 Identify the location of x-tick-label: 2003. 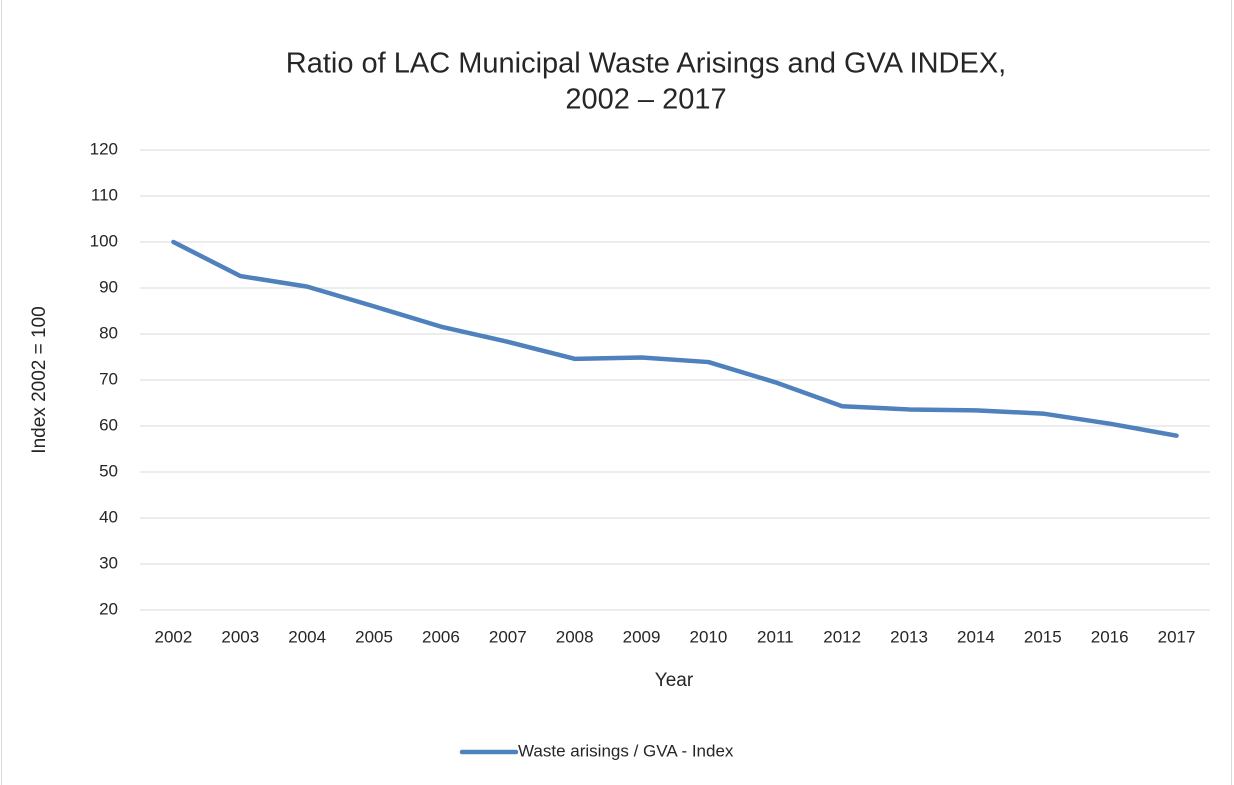
(240, 636).